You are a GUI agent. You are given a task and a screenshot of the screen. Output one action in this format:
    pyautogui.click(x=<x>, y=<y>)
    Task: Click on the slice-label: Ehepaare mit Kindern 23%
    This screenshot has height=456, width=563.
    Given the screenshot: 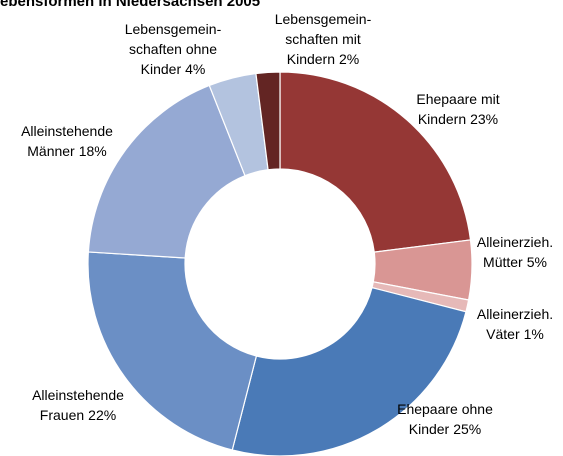 What is the action you would take?
    pyautogui.click(x=457, y=109)
    